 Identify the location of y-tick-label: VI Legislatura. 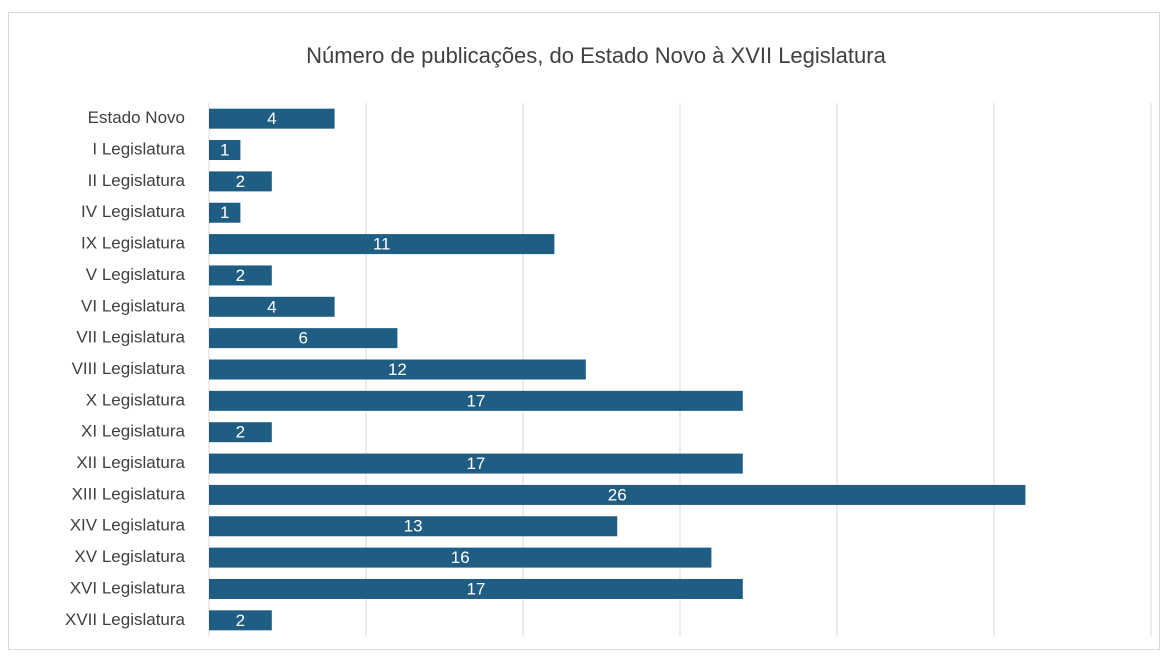
(133, 305).